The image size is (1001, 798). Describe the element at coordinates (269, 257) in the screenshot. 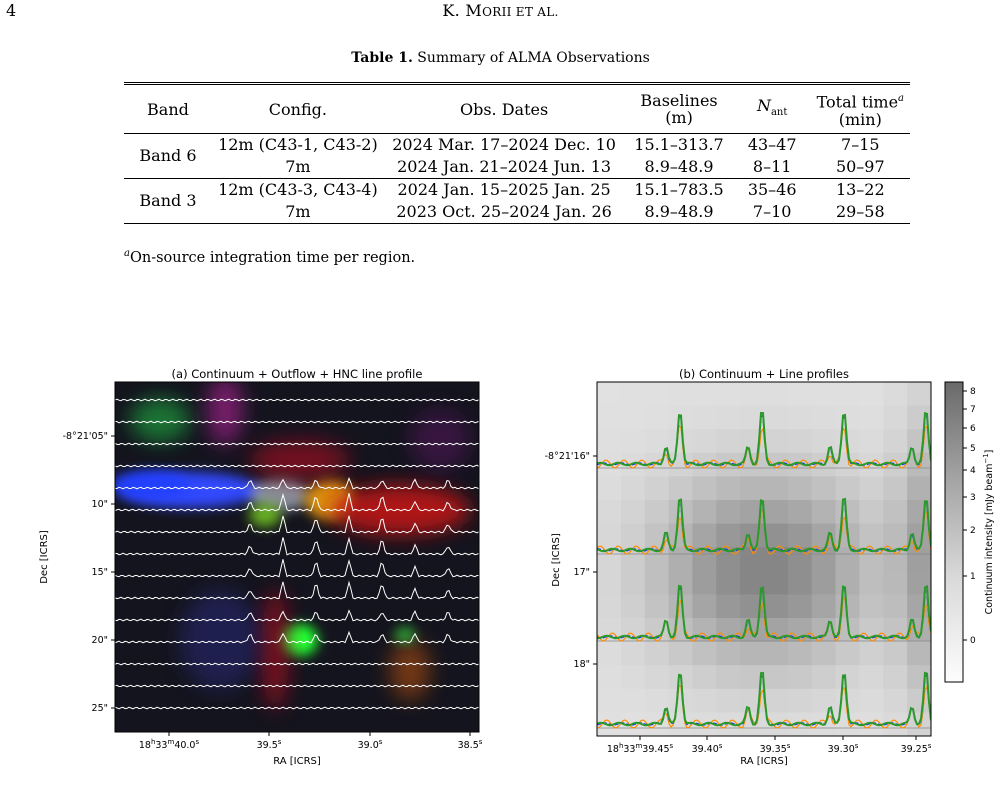

I see `table-footnote: aOn-source integration time per region.` at that location.